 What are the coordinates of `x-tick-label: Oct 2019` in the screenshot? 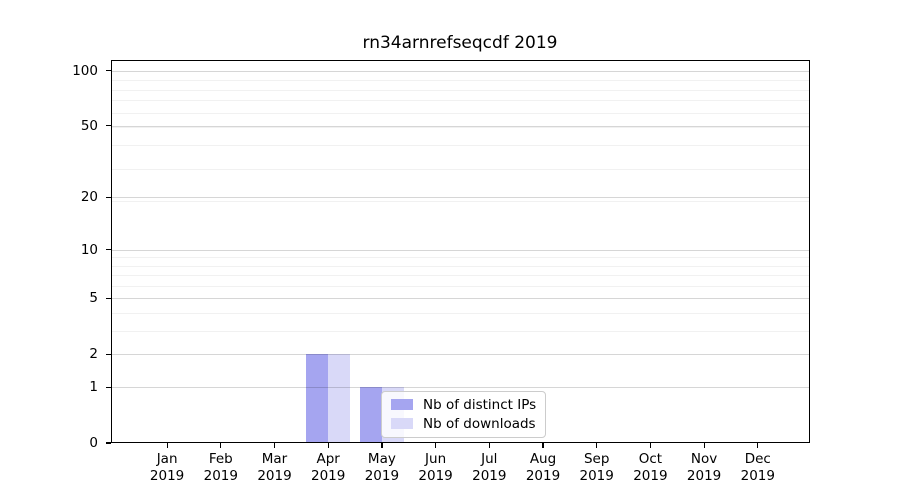 It's located at (650, 467).